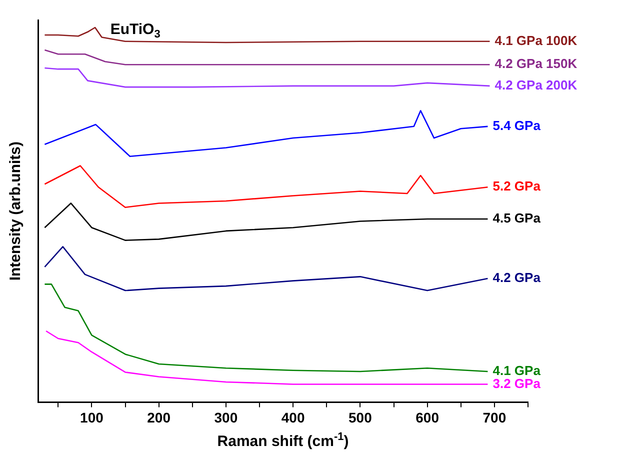 Image resolution: width=623 pixels, height=460 pixels. I want to click on series-label: 4.1 GPa 100K, so click(536, 40).